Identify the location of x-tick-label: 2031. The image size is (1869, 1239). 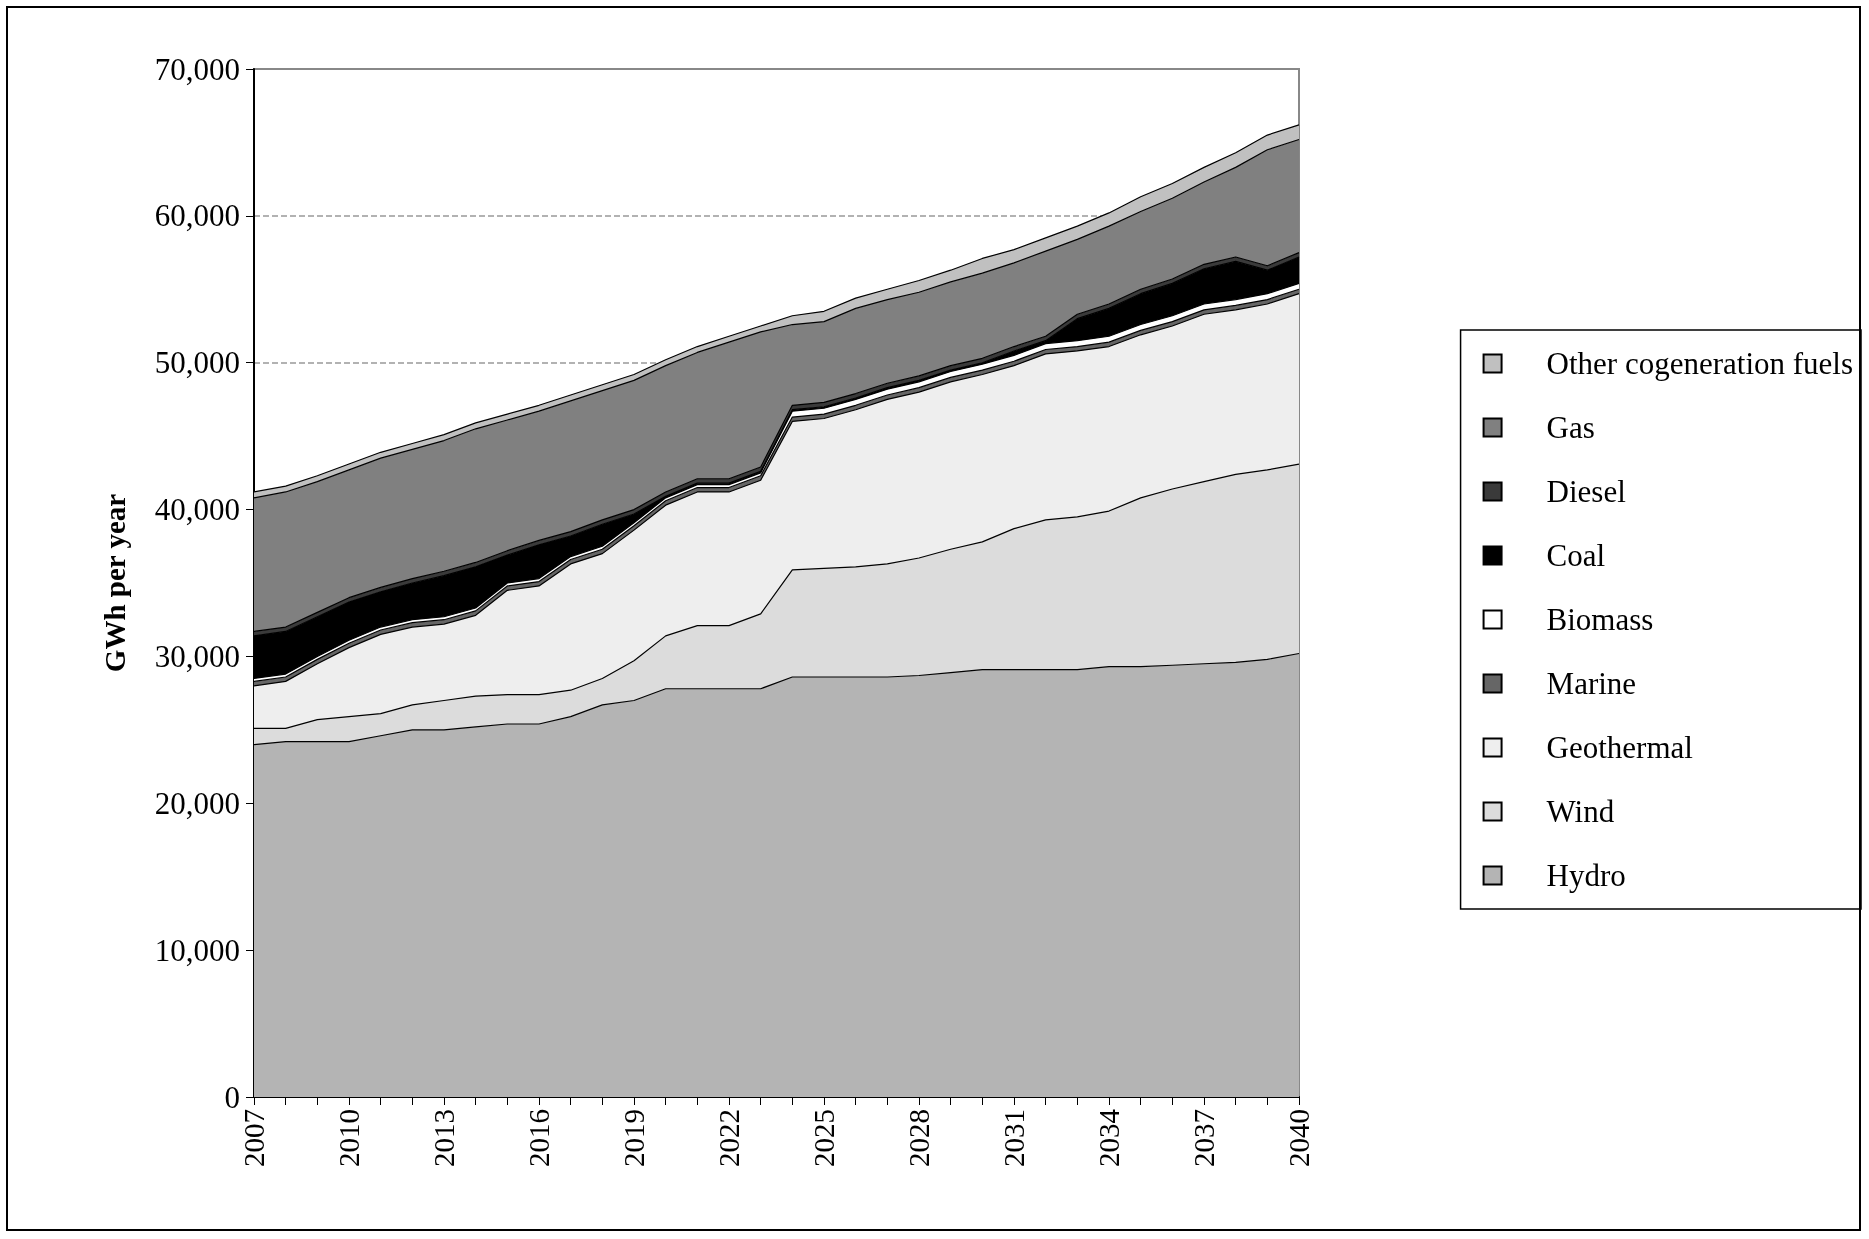
(1014, 1138).